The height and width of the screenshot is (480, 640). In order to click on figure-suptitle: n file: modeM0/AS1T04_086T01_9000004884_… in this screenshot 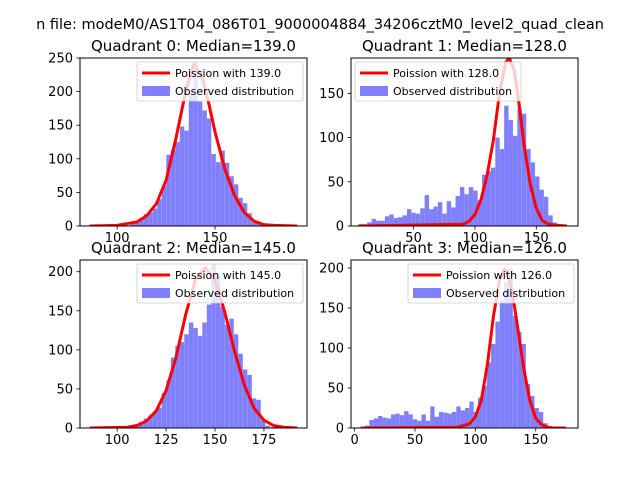, I will do `click(320, 25)`.